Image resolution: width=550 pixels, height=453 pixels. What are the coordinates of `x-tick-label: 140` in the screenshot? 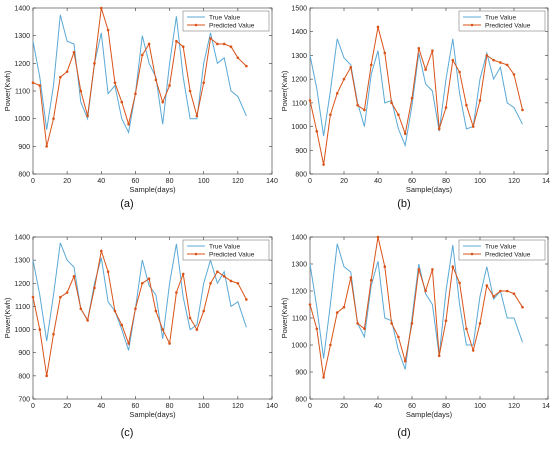 It's located at (546, 181).